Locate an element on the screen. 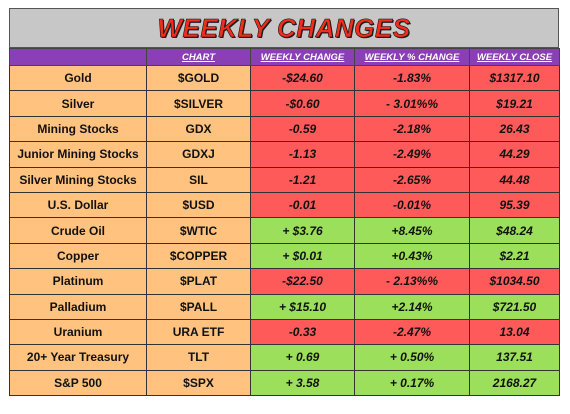 The width and height of the screenshot is (570, 414). weekly-change-cell: -$24.60 is located at coordinates (302, 78).